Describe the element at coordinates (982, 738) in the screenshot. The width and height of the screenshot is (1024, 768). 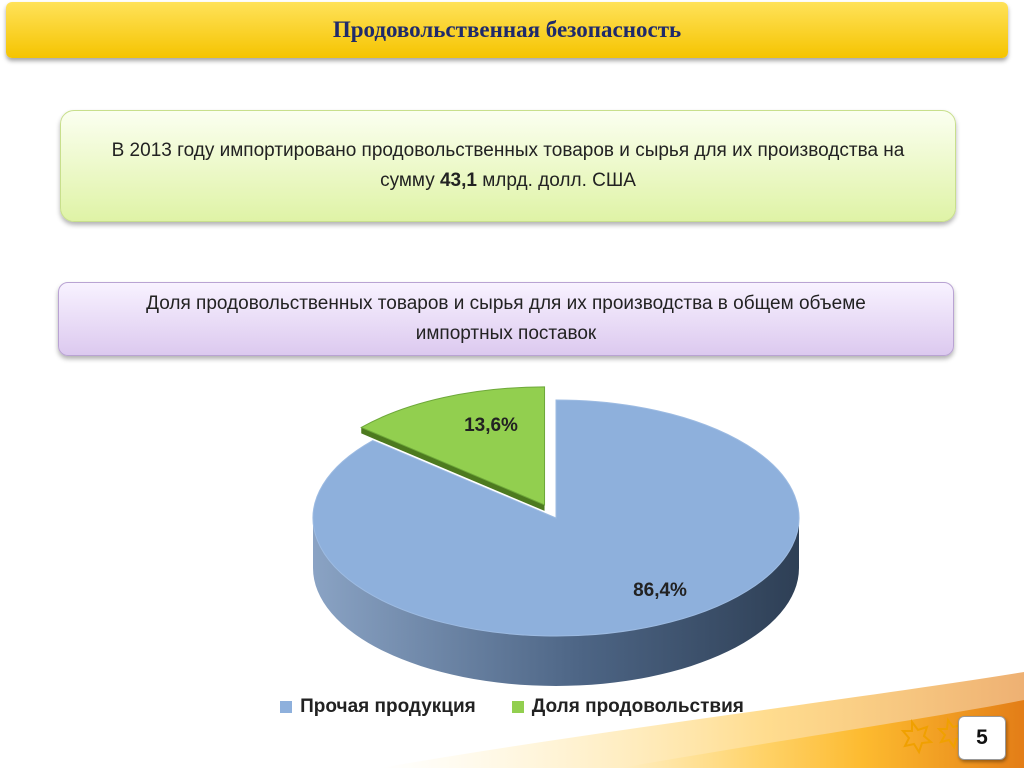
I see `page-number: 5` at that location.